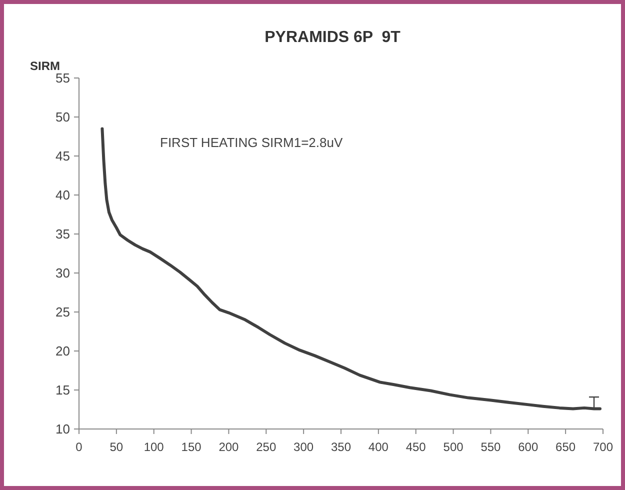 This screenshot has height=490, width=625. What do you see at coordinates (63, 78) in the screenshot?
I see `y-tick-label: 55` at bounding box center [63, 78].